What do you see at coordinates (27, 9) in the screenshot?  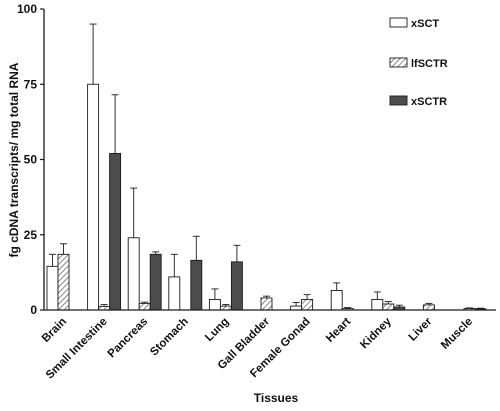 I see `y-tick-label: 100` at bounding box center [27, 9].